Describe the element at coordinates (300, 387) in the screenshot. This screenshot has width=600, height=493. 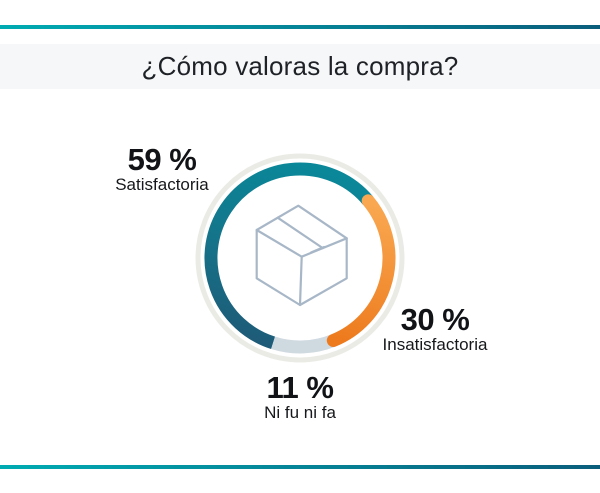
I see `percent-label-nifunifa: 11 %` at that location.